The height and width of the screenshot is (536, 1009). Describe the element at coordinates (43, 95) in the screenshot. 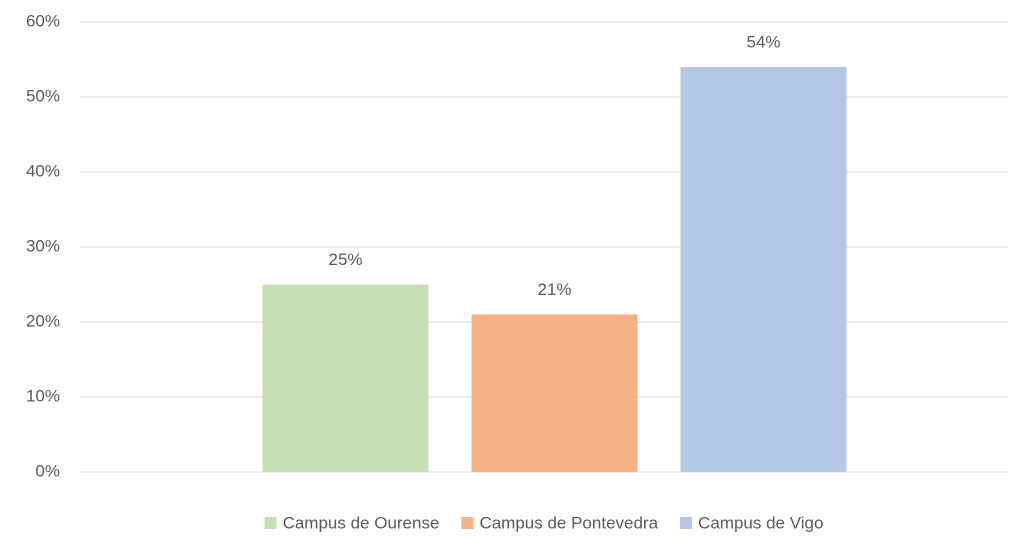

I see `y-tick-label: 50%` at that location.